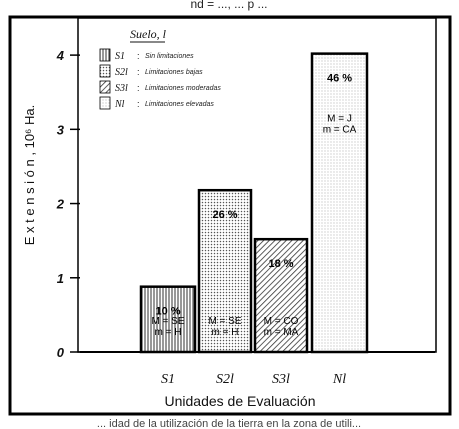 The height and width of the screenshot is (429, 459). I want to click on x-category-label: S1, so click(168, 379).